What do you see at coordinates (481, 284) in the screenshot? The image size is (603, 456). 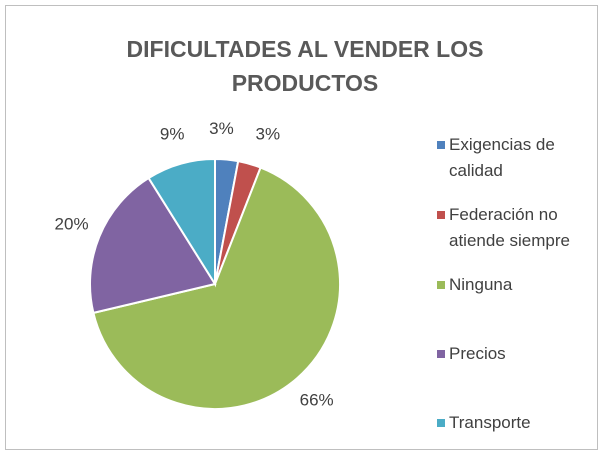 I see `legend-label: Ninguna` at bounding box center [481, 284].